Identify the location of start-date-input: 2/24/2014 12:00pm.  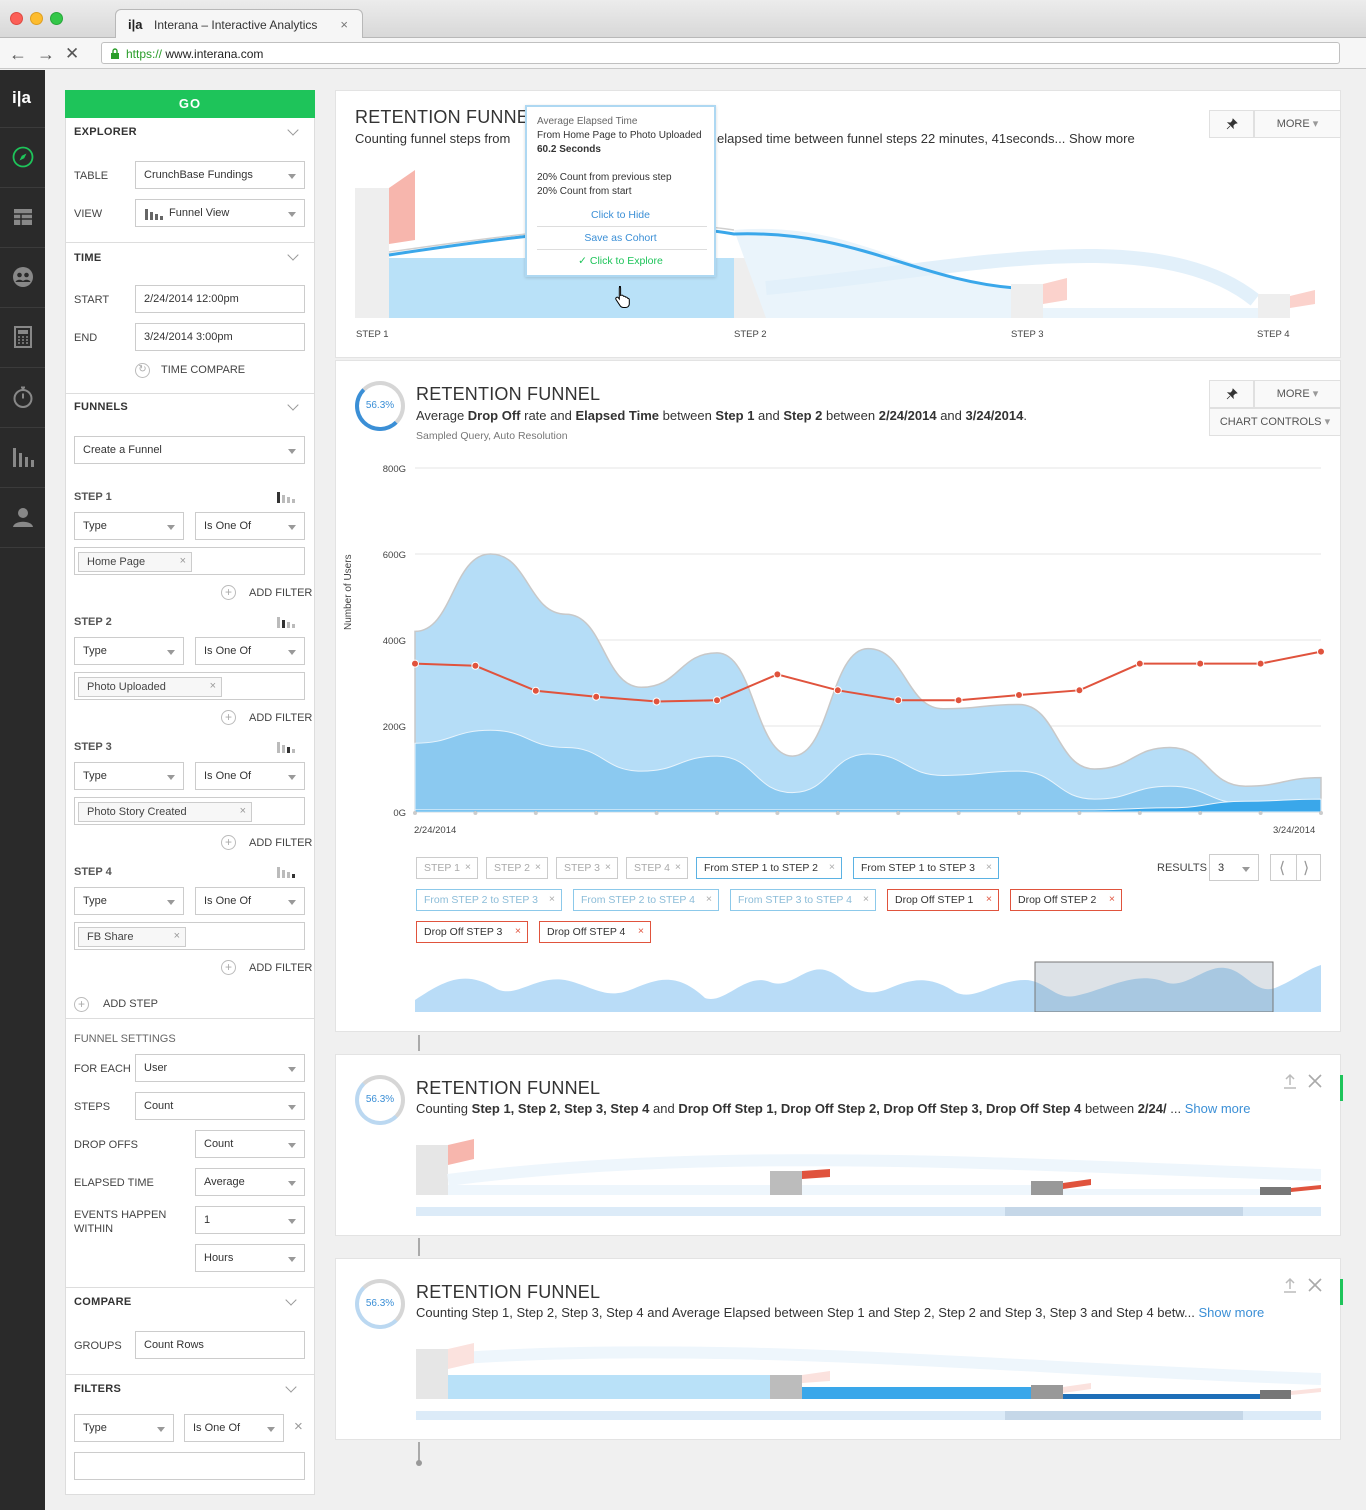
(220, 299).